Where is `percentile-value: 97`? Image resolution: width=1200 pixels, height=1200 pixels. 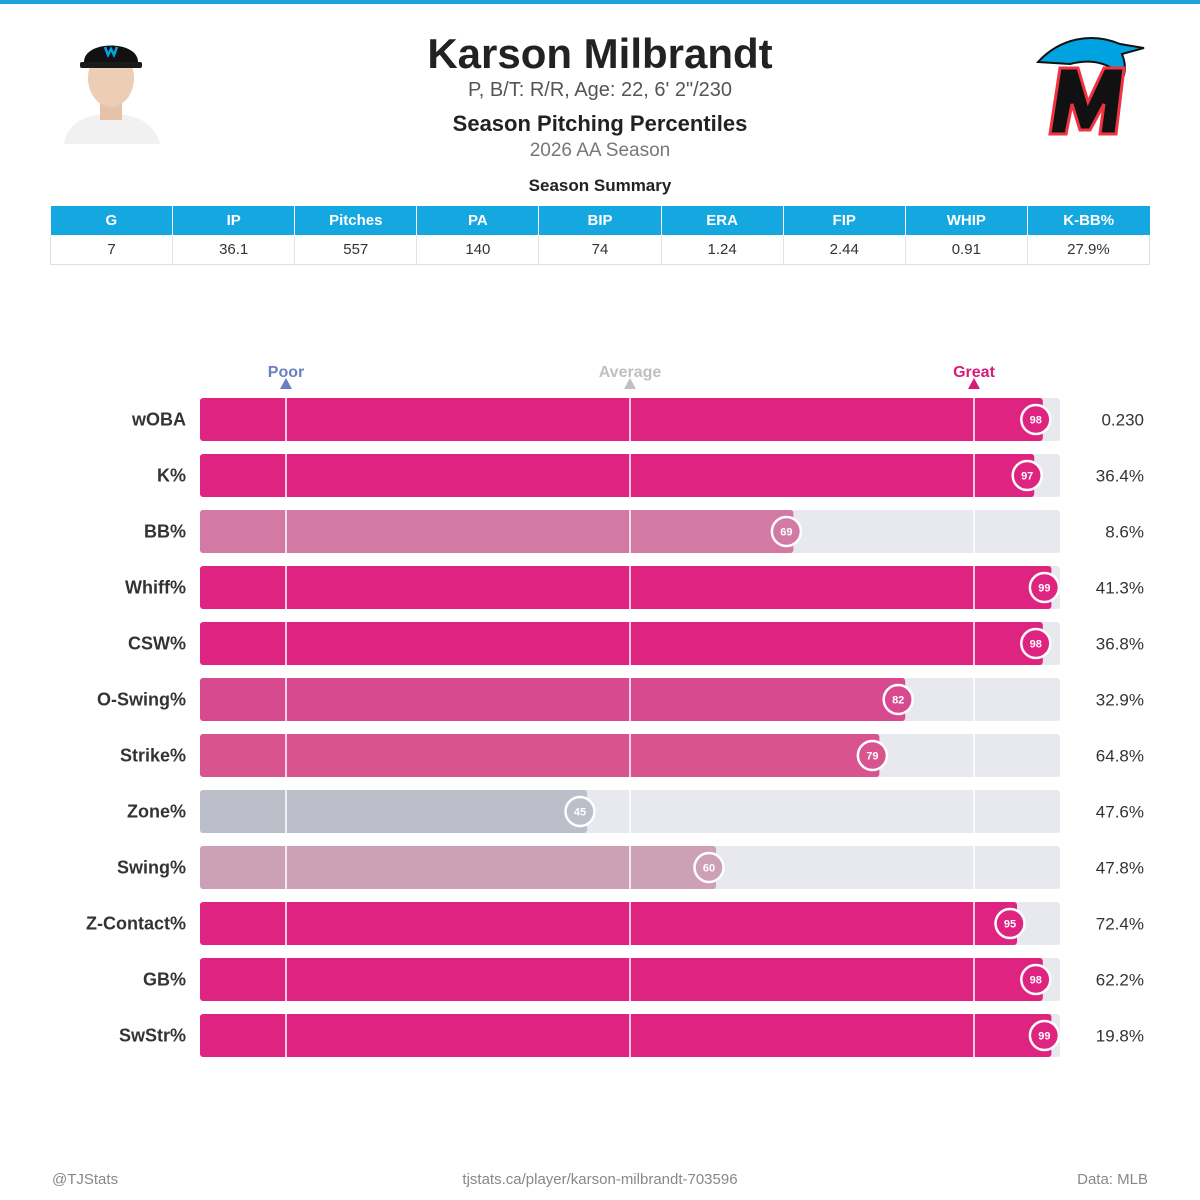
percentile-value: 97 is located at coordinates (1027, 477).